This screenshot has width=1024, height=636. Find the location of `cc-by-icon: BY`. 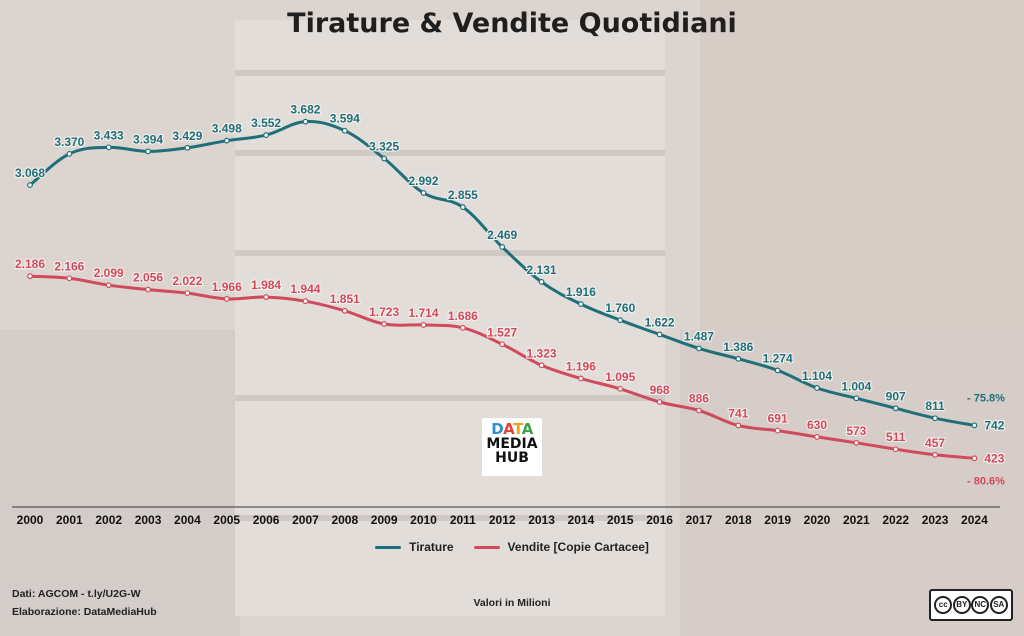

cc-by-icon: BY is located at coordinates (962, 605).